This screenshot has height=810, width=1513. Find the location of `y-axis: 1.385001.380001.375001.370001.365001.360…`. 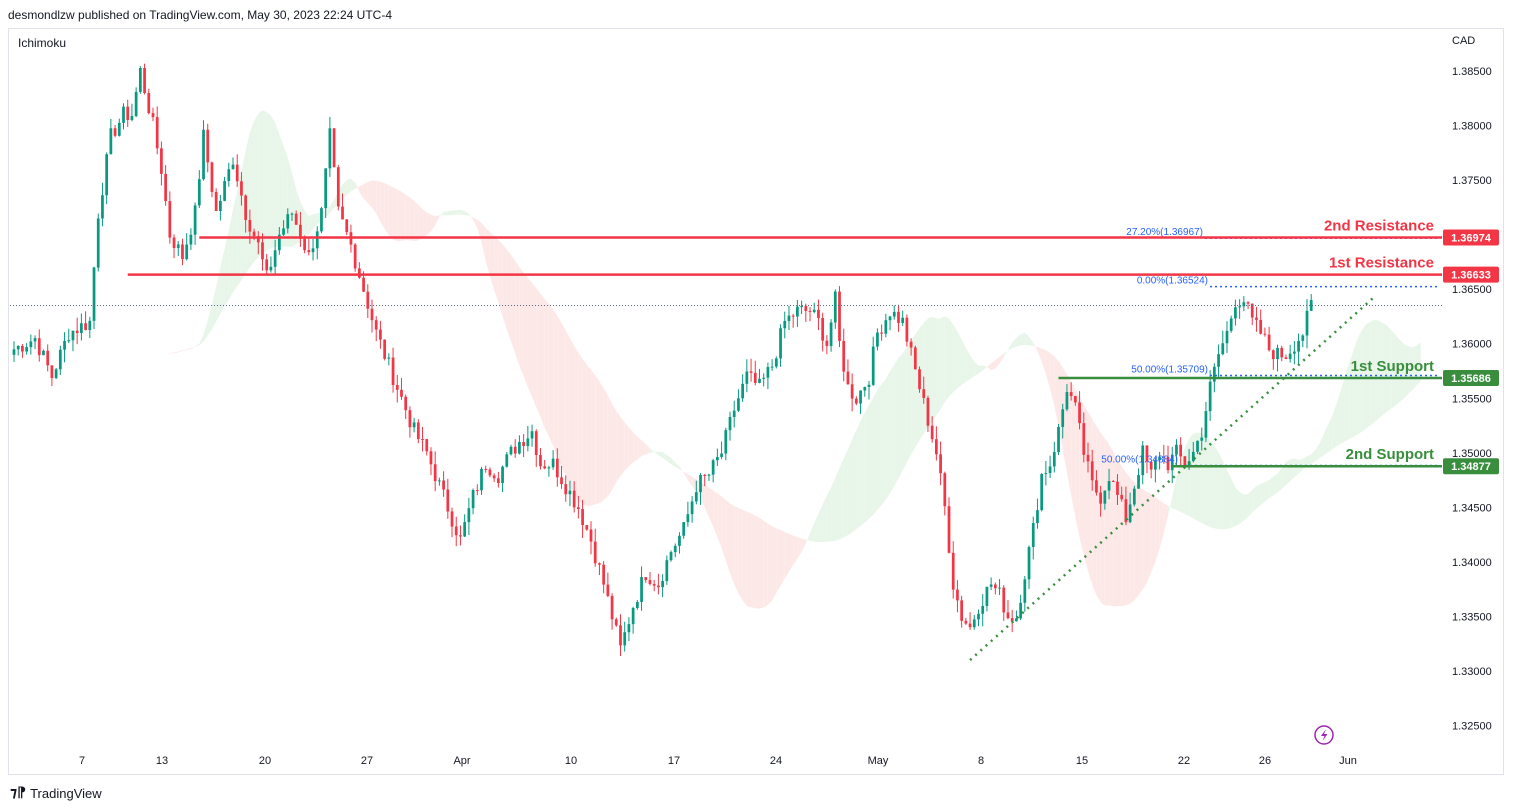

y-axis: 1.385001.380001.375001.370001.365001.360… is located at coordinates (1472, 399).